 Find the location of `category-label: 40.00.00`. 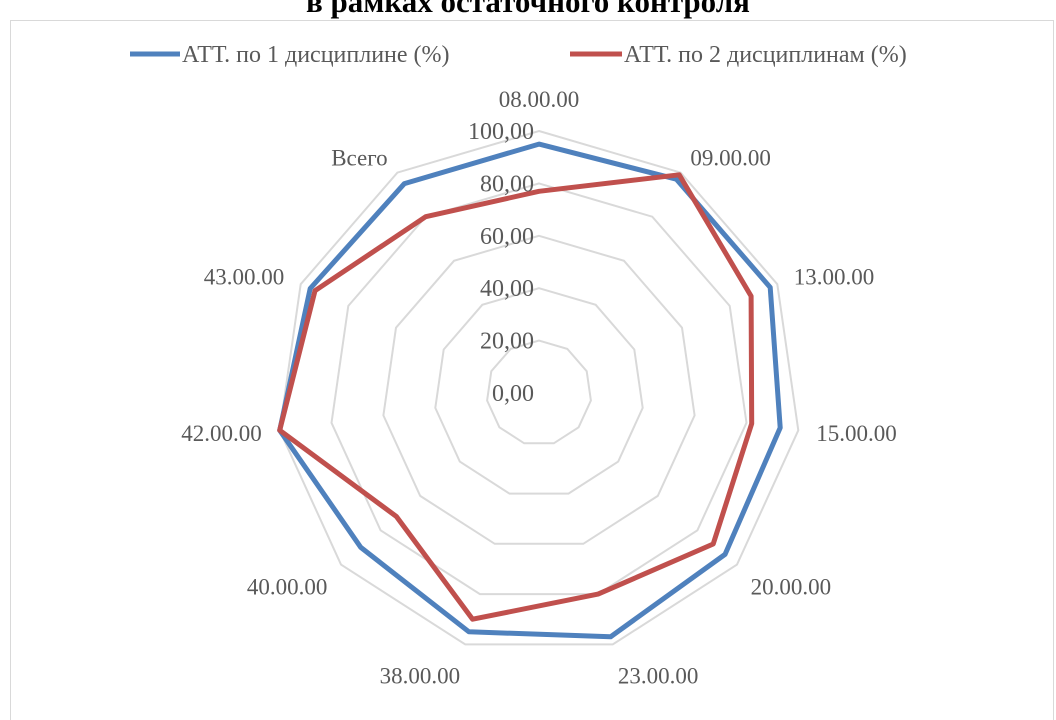

category-label: 40.00.00 is located at coordinates (287, 586).